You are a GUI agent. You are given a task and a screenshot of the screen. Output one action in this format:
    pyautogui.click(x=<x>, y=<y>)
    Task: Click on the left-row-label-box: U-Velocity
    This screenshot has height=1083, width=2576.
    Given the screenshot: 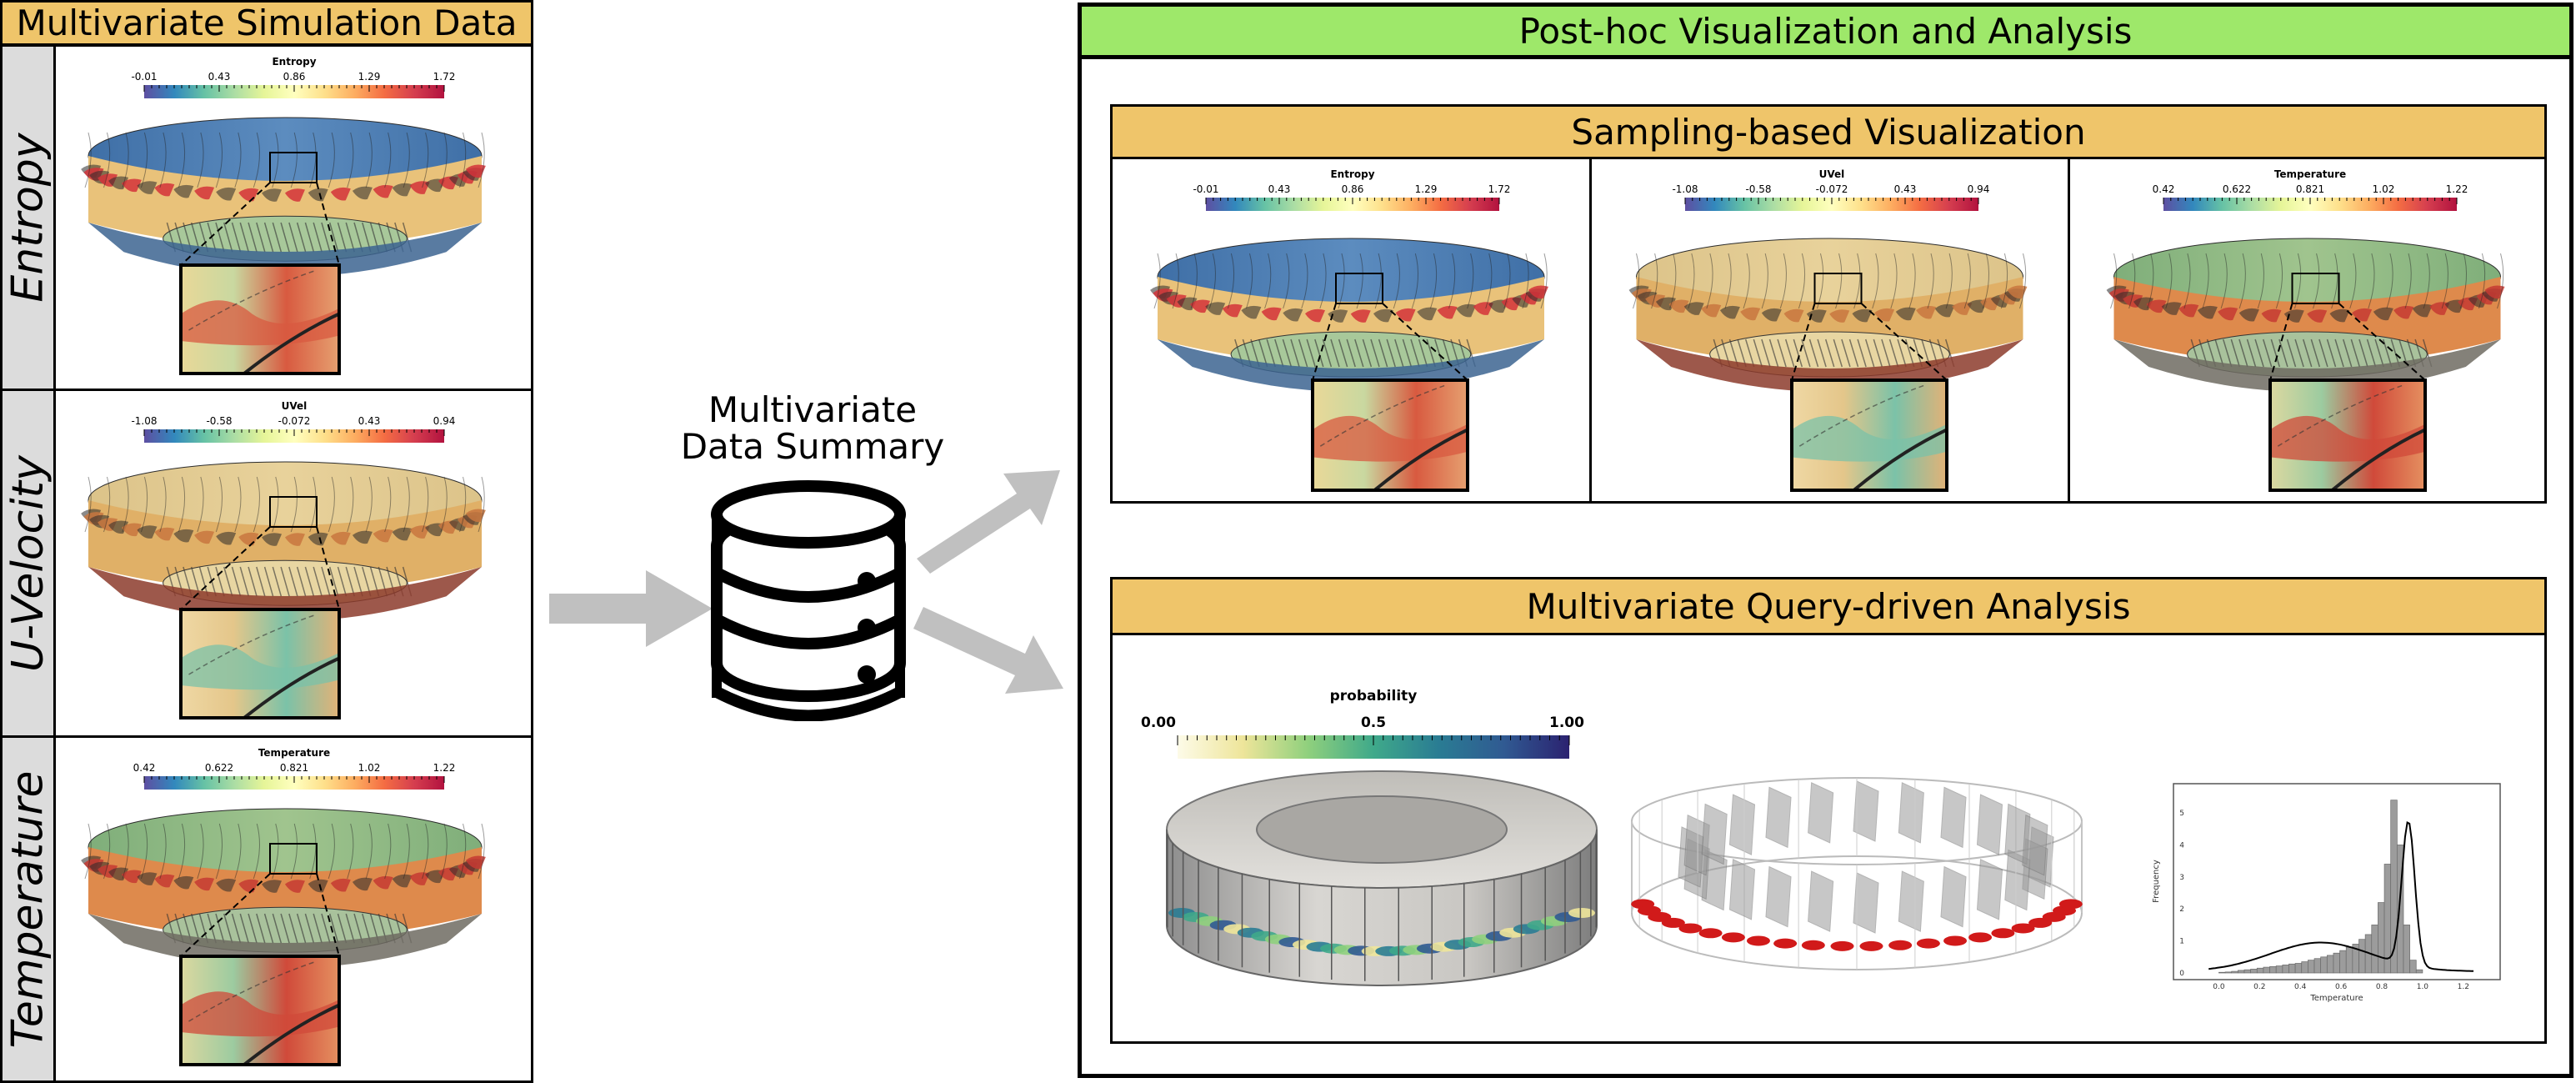 What is the action you would take?
    pyautogui.click(x=29, y=563)
    